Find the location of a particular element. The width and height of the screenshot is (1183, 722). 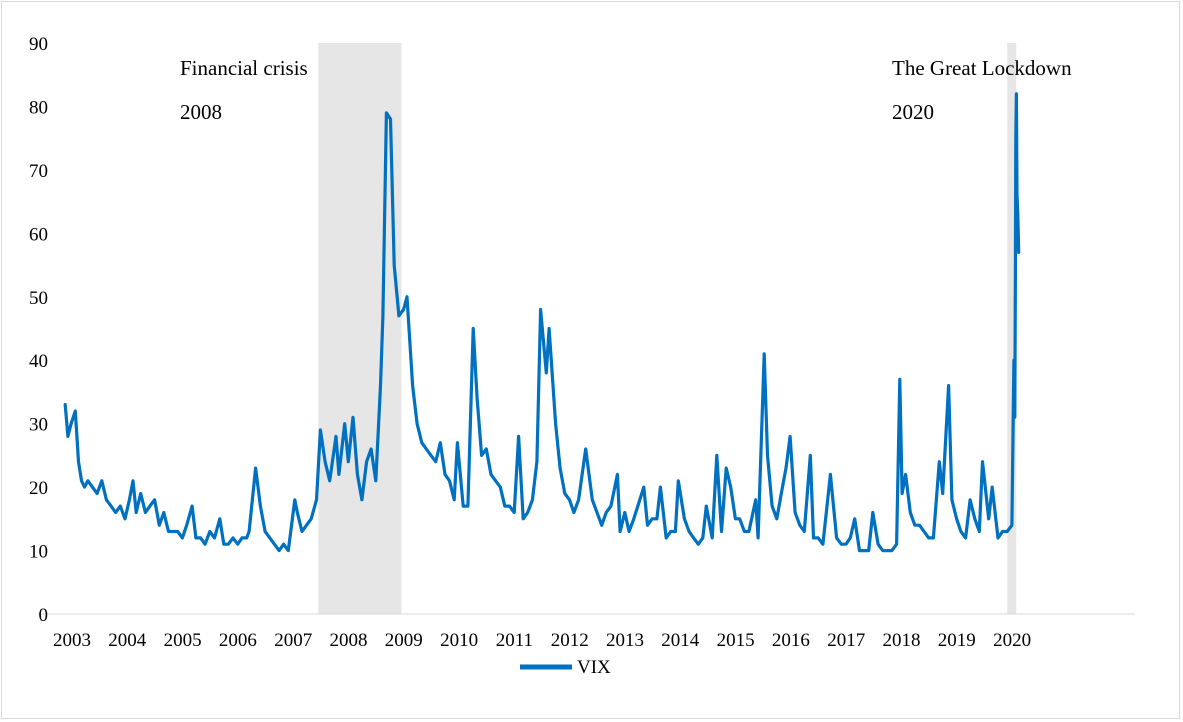

legend: VIX is located at coordinates (565, 667).